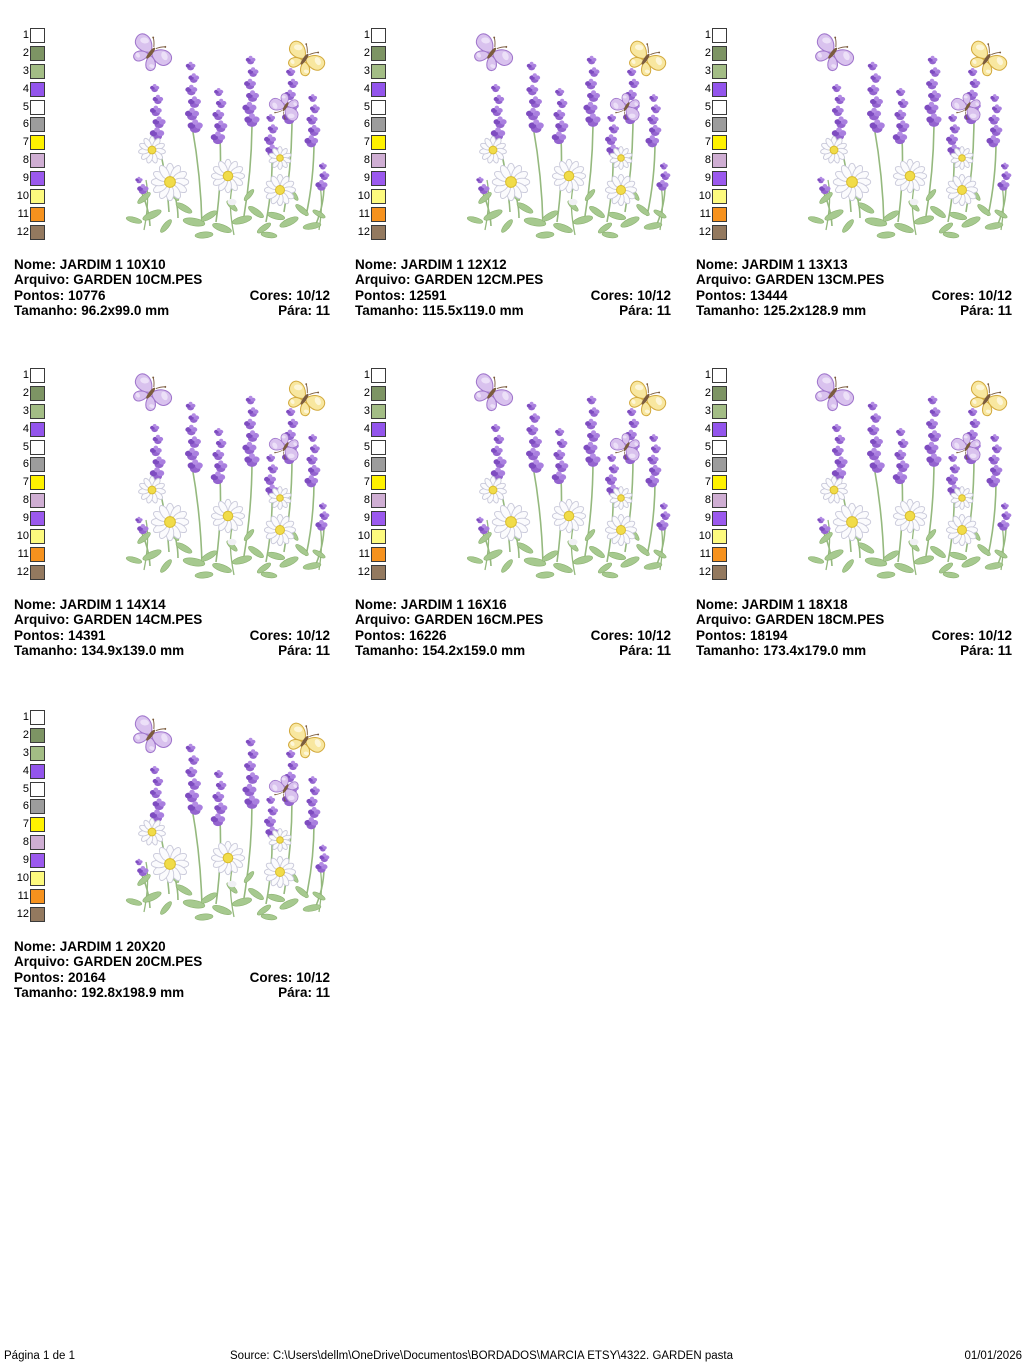 This screenshot has width=1024, height=1370. Describe the element at coordinates (401, 295) in the screenshot. I see `stitches-group: Pontos: 12591` at that location.